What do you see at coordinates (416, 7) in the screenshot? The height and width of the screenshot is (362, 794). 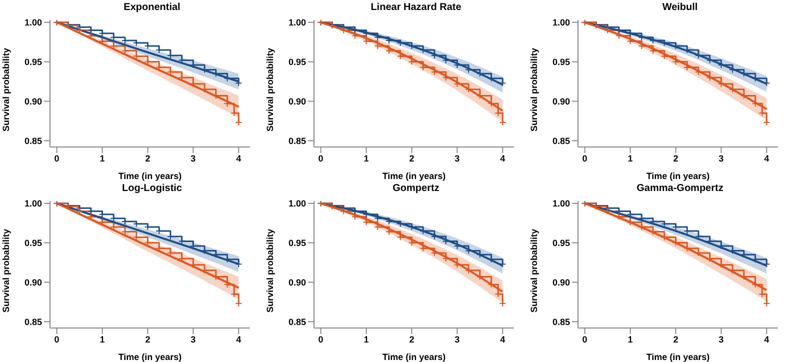 I see `chart-title: Linear Hazard Rate` at bounding box center [416, 7].